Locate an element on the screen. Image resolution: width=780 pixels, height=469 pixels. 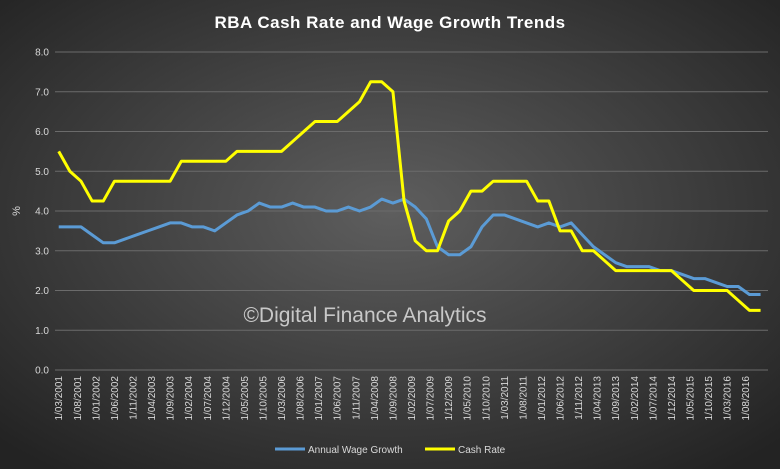
x-tick-label: 1/07/2014 is located at coordinates (653, 398).